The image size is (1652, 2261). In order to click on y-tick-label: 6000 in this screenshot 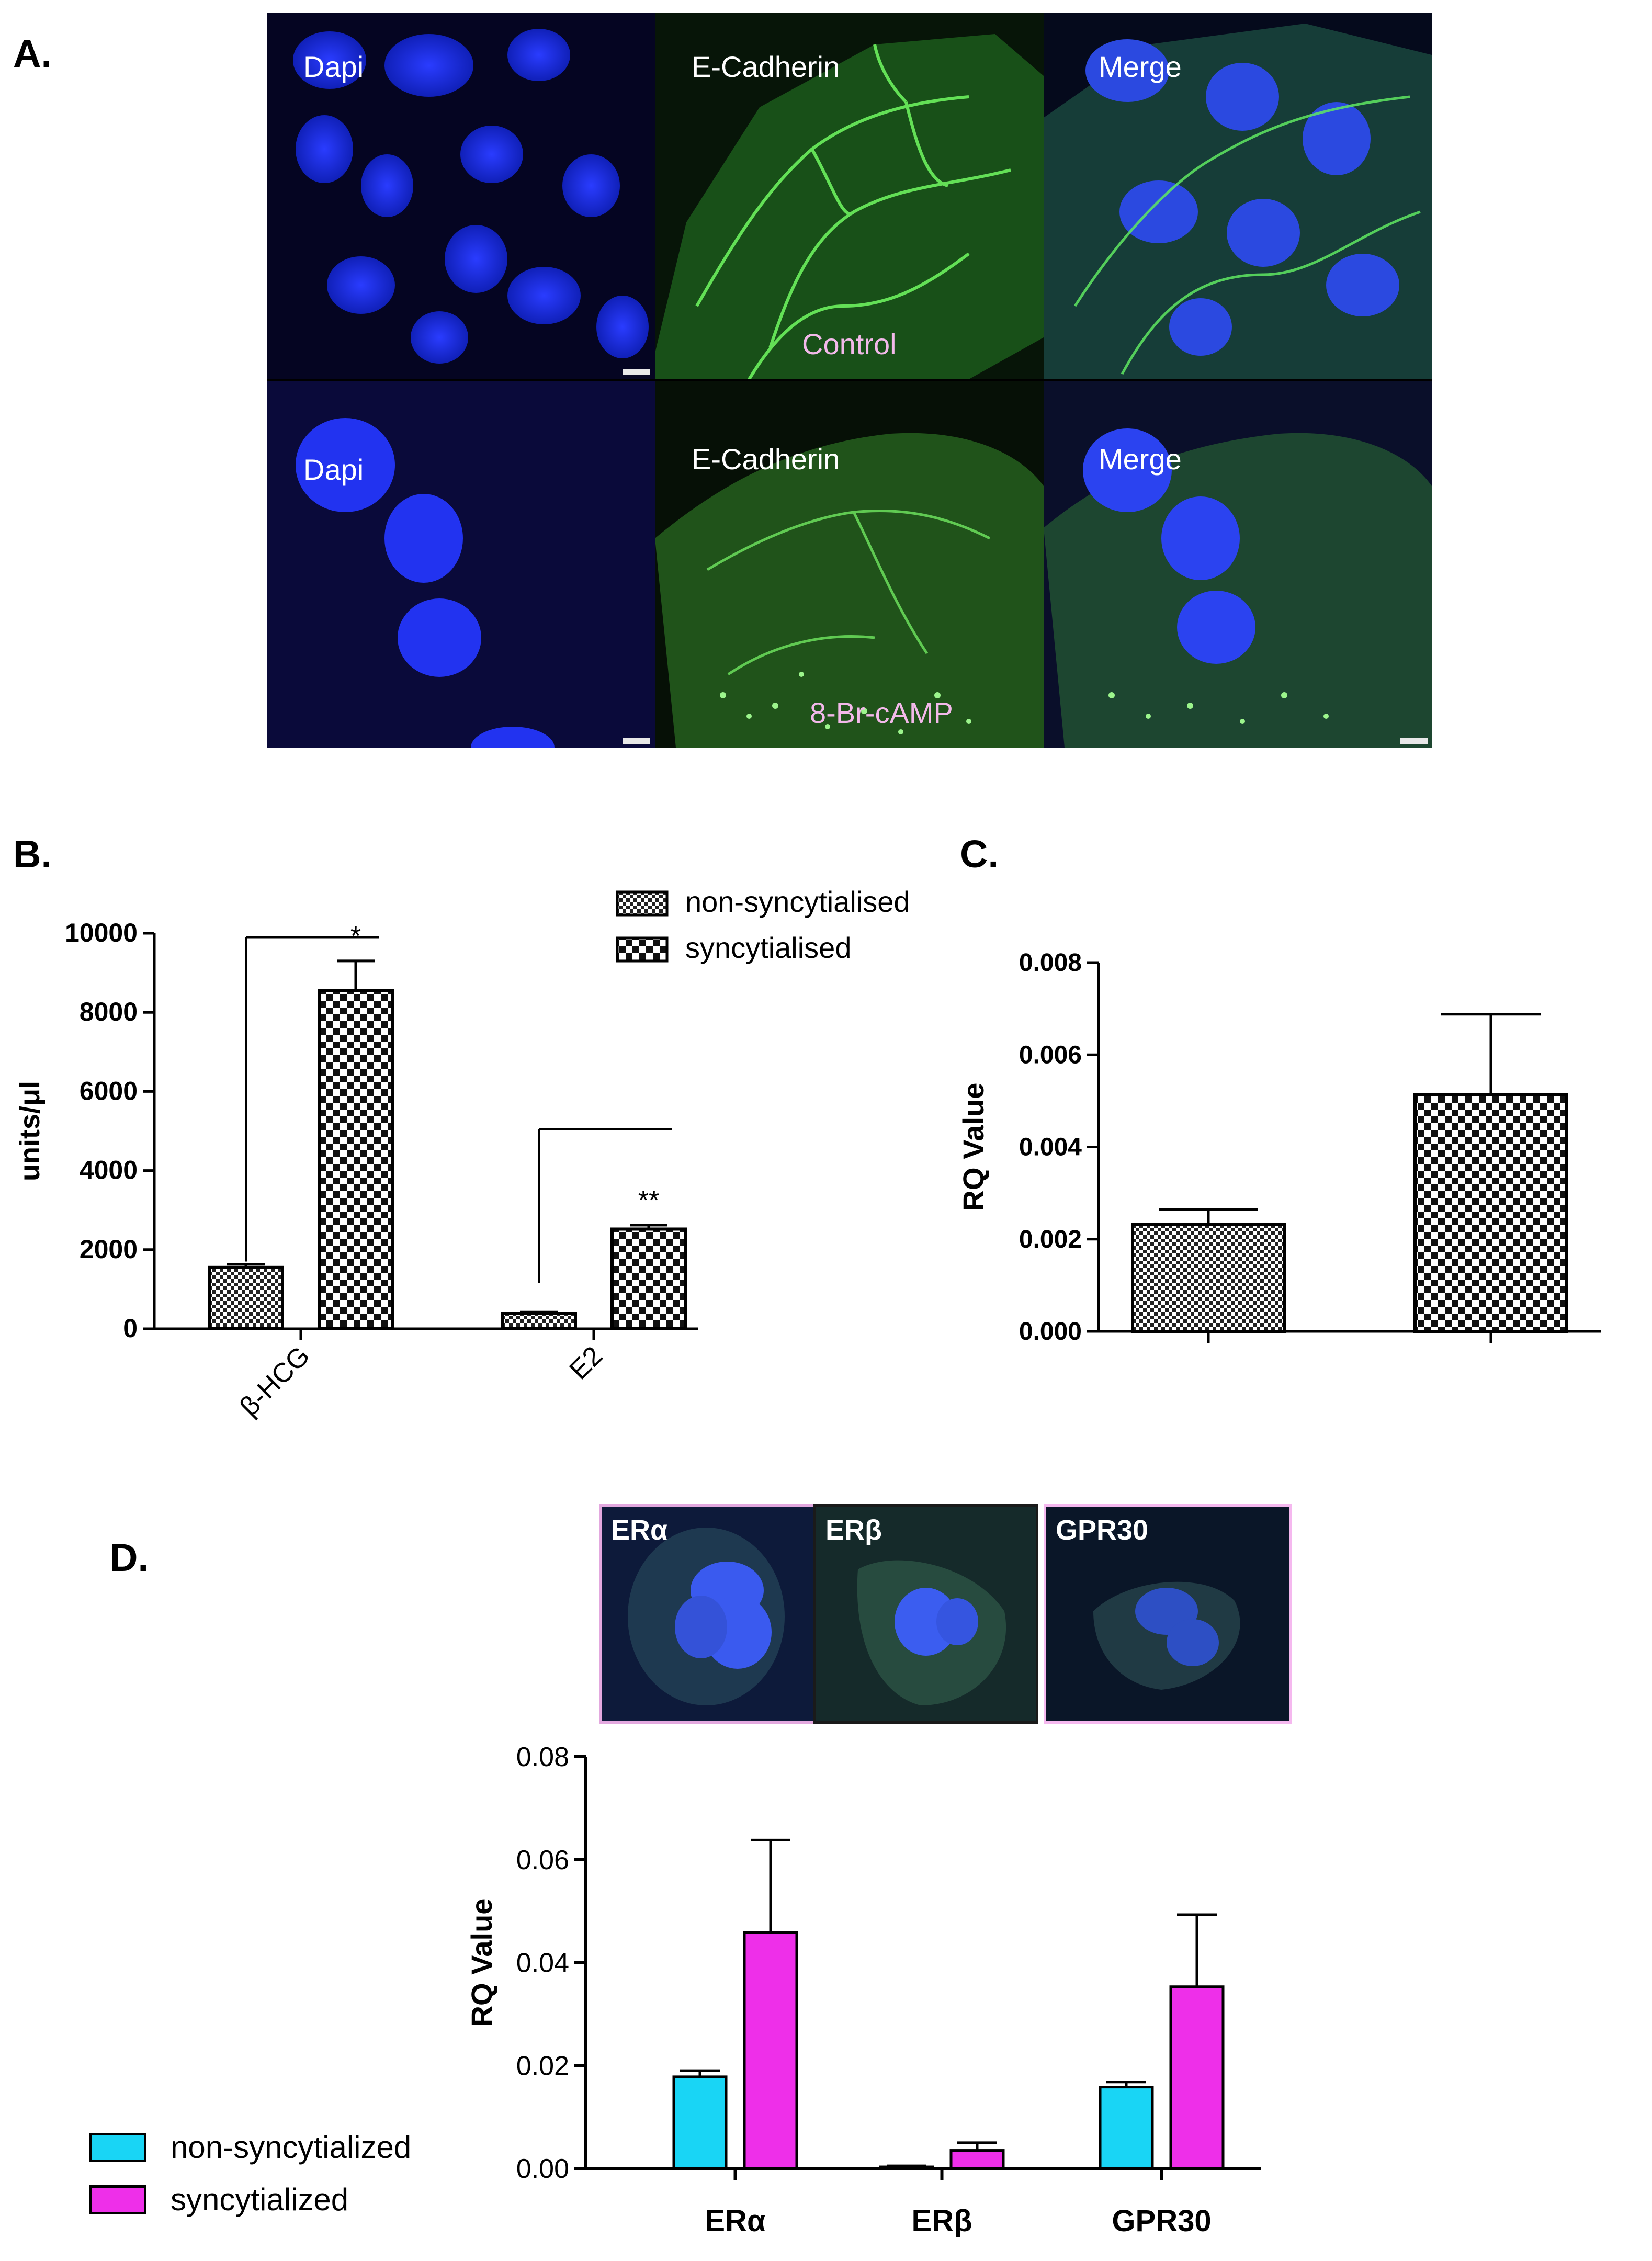, I will do `click(109, 1090)`.